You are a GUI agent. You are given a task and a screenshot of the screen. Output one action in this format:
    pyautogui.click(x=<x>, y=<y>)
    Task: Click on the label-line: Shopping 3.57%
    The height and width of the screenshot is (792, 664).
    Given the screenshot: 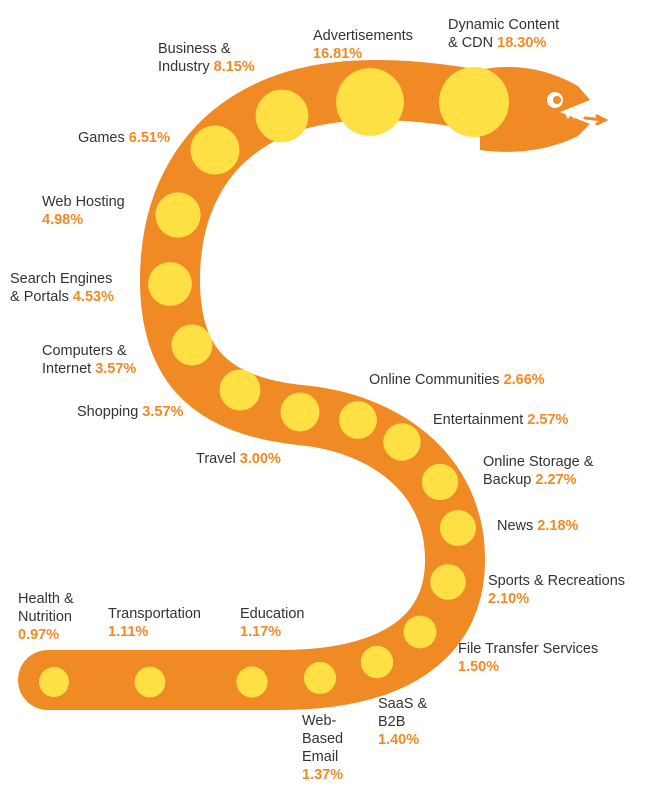 What is the action you would take?
    pyautogui.click(x=130, y=412)
    